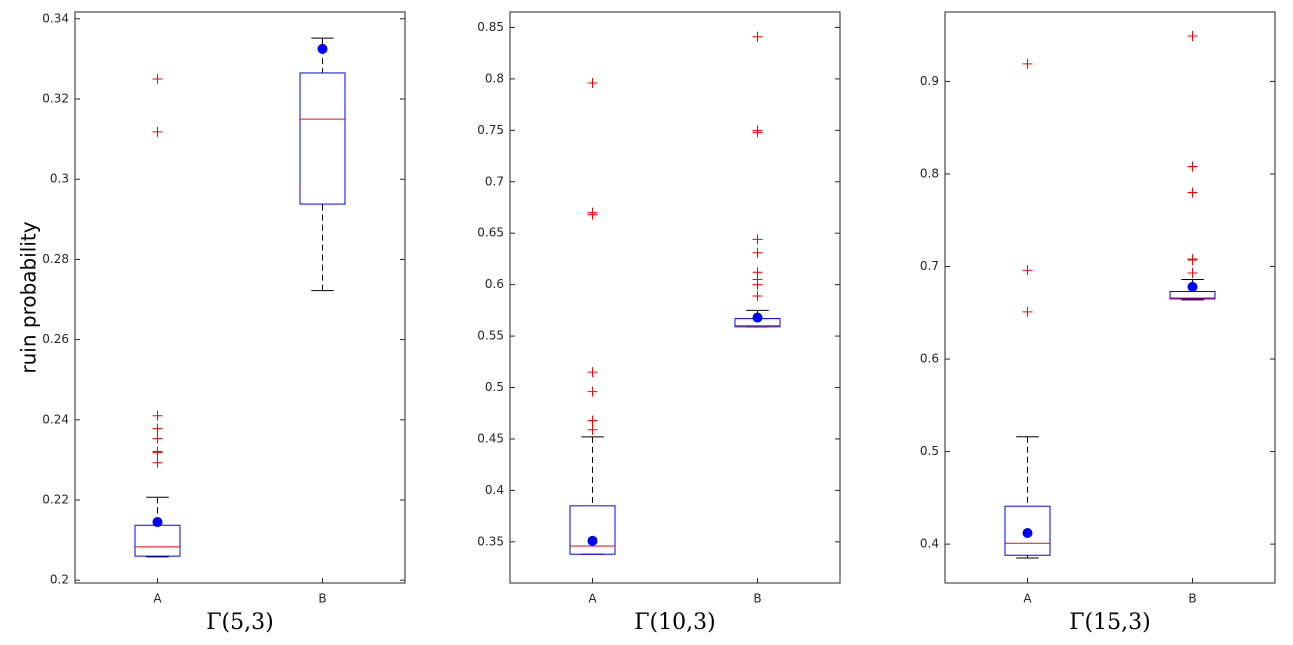  I want to click on x-axis-label: Γ(5,3), so click(239, 622).